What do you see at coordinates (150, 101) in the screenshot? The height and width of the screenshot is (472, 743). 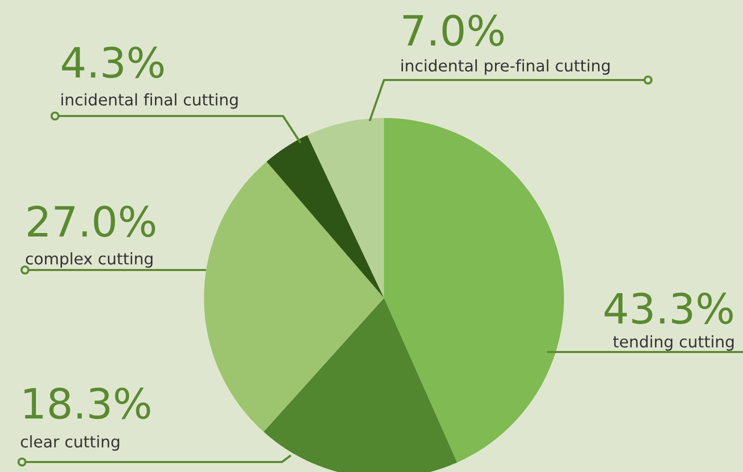 I see `slice-label: incidental final cutting` at bounding box center [150, 101].